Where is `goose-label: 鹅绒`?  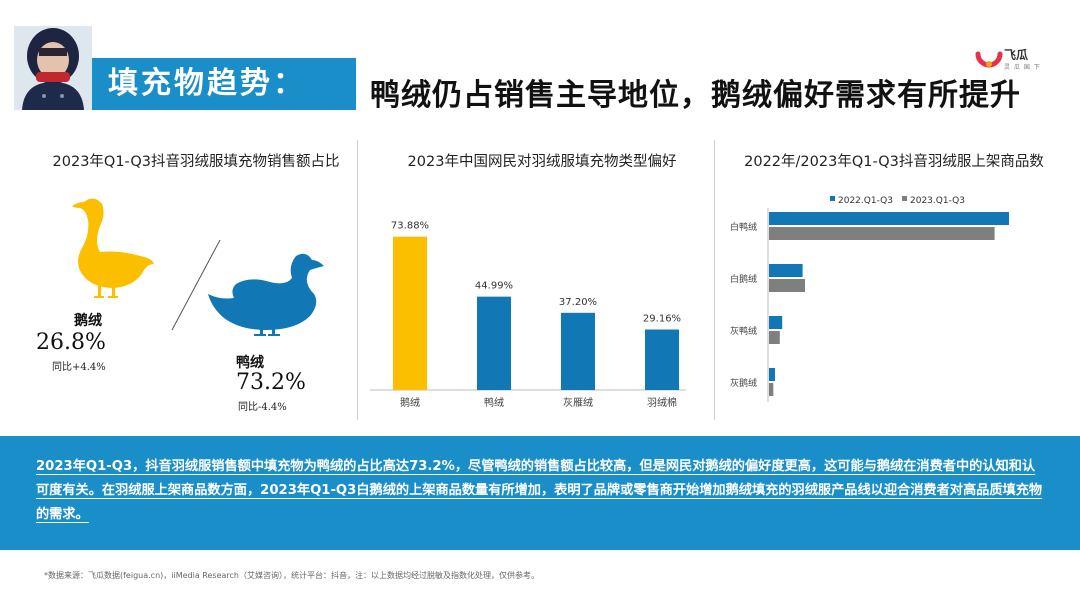
goose-label: 鹅绒 is located at coordinates (88, 321).